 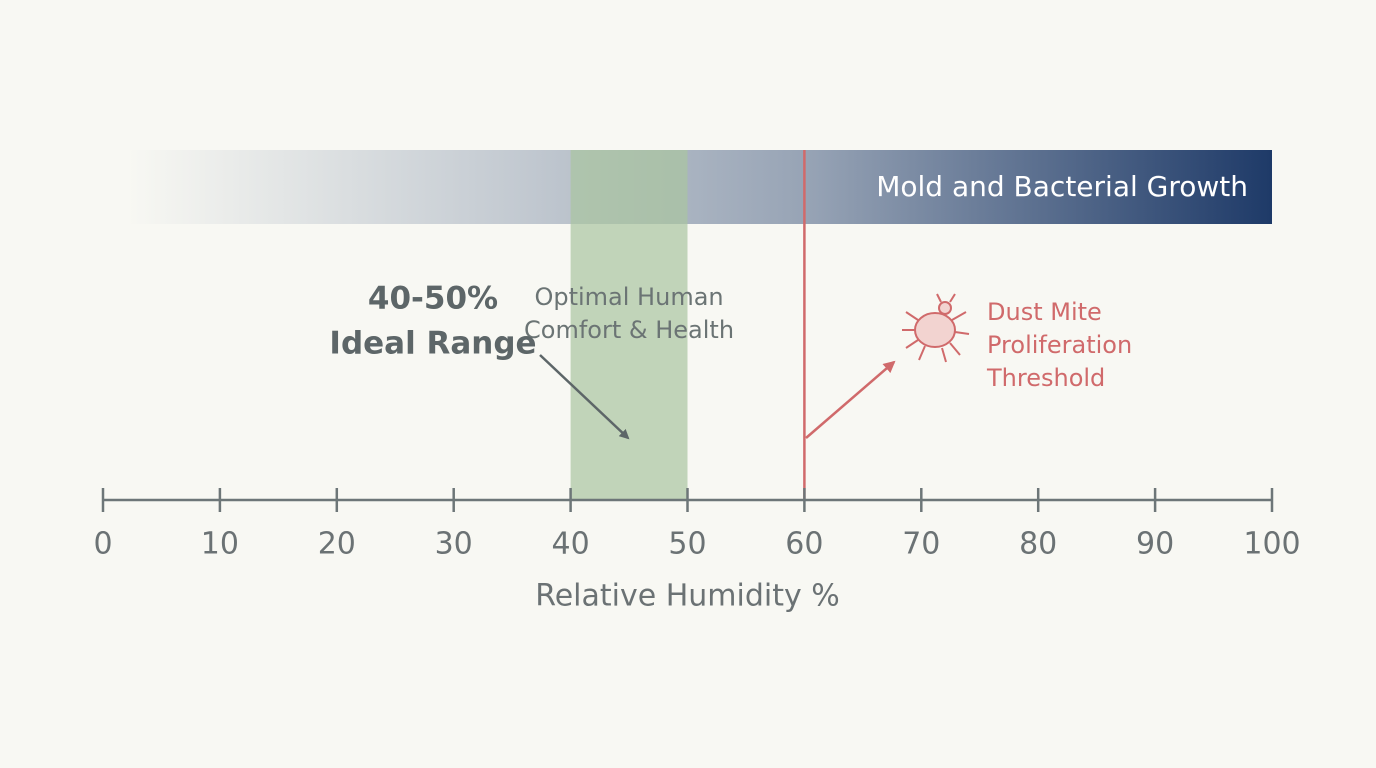 What do you see at coordinates (433, 299) in the screenshot?
I see `annotation: 40-50%` at bounding box center [433, 299].